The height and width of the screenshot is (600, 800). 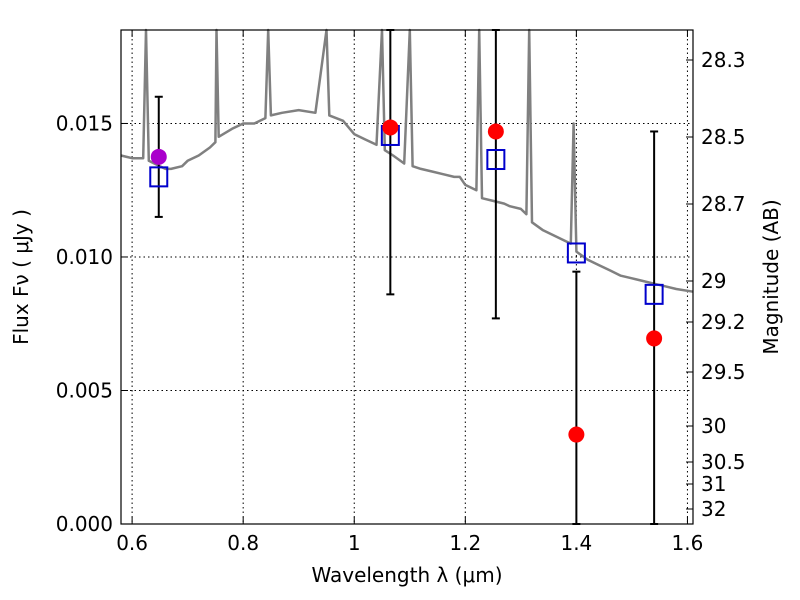 What do you see at coordinates (723, 372) in the screenshot?
I see `magnitude-tick-label: 29.5` at bounding box center [723, 372].